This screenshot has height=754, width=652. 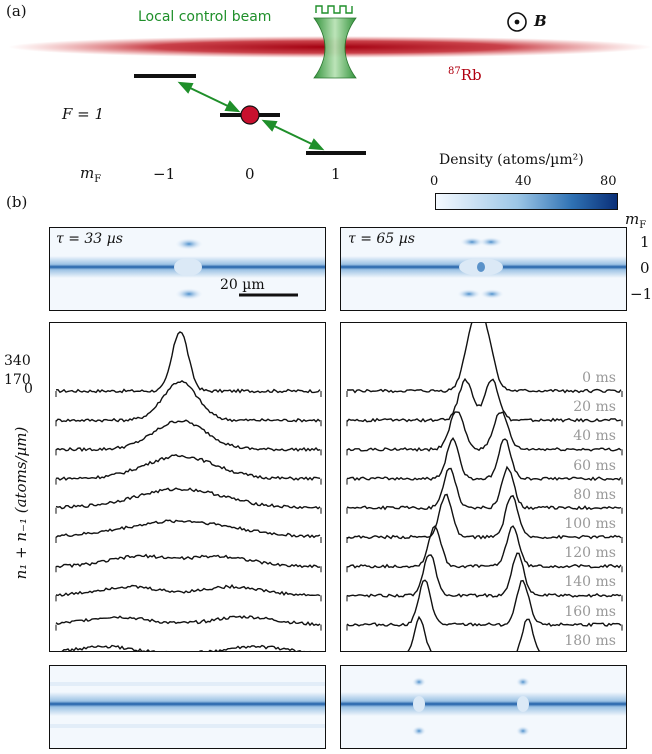 I want to click on scale-bar-label: 20 µm, so click(x=242, y=285).